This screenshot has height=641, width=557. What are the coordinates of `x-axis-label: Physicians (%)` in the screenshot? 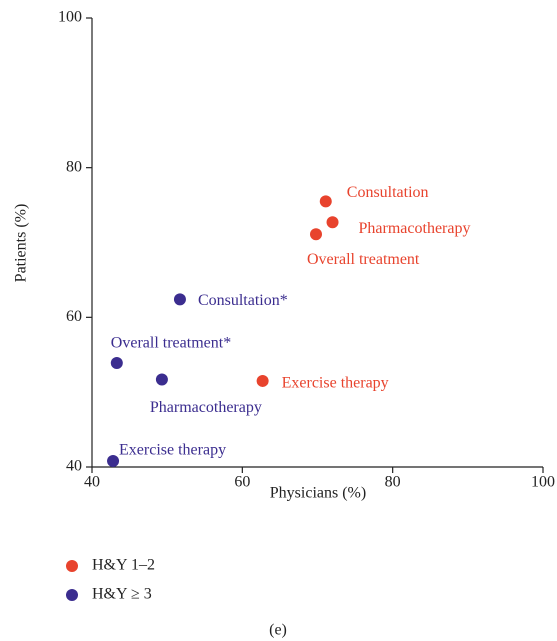 It's located at (318, 493).